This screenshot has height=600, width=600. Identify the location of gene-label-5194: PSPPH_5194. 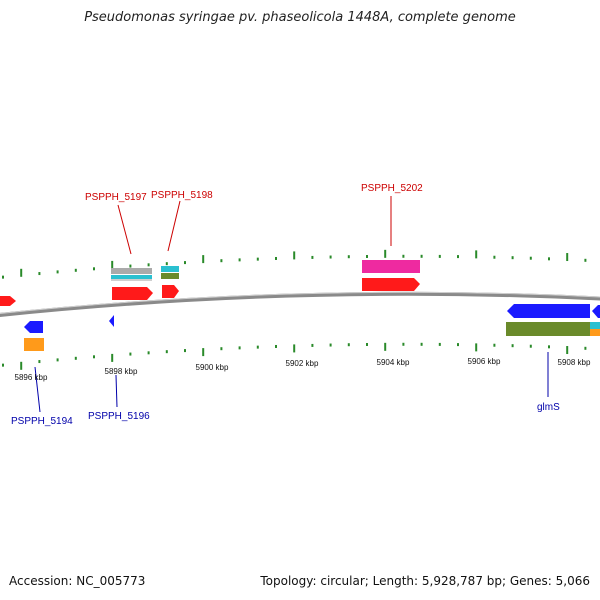
(42, 421).